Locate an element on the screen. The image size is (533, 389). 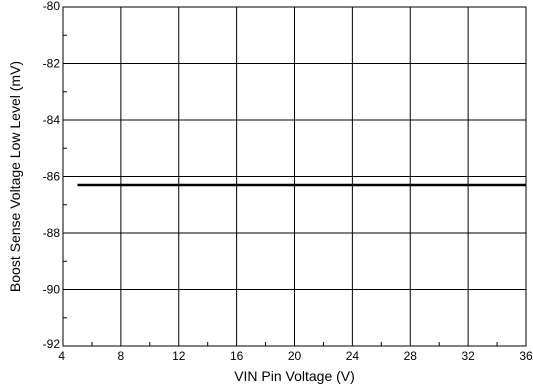
x-tick-label: 24 is located at coordinates (353, 356).